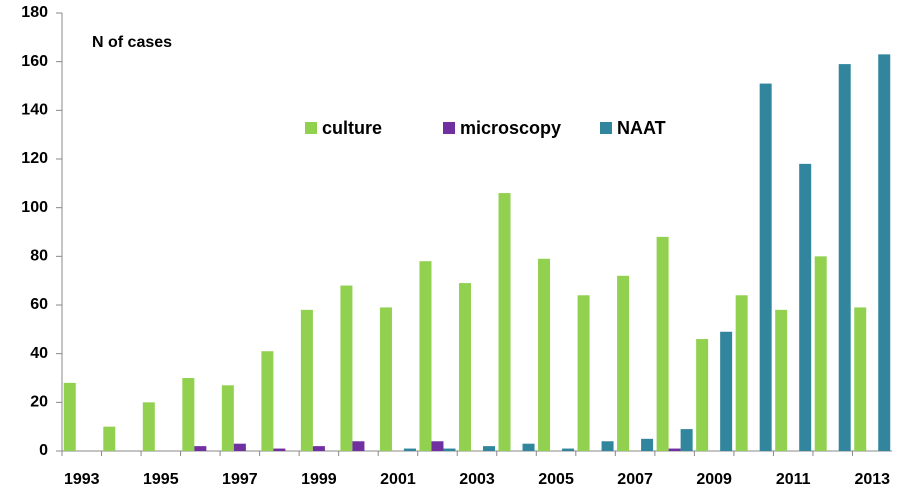 The height and width of the screenshot is (502, 898). Describe the element at coordinates (34, 61) in the screenshot. I see `y-tick-label: 160` at that location.